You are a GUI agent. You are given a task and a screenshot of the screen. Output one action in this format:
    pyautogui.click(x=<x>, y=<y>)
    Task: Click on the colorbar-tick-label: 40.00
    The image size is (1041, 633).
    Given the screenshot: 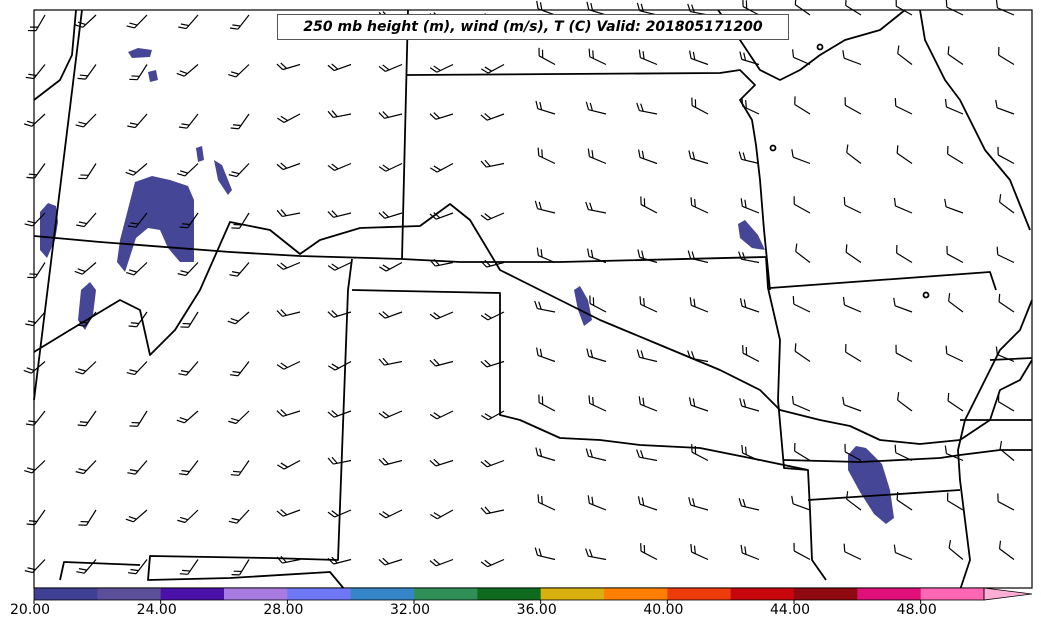 What is the action you would take?
    pyautogui.click(x=663, y=610)
    